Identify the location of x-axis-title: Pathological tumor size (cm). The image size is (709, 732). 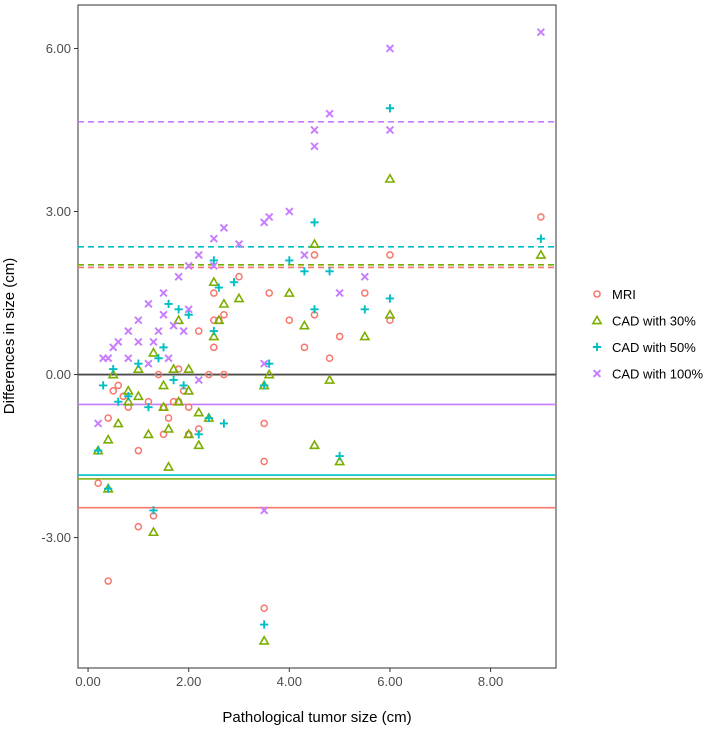
(316, 717).